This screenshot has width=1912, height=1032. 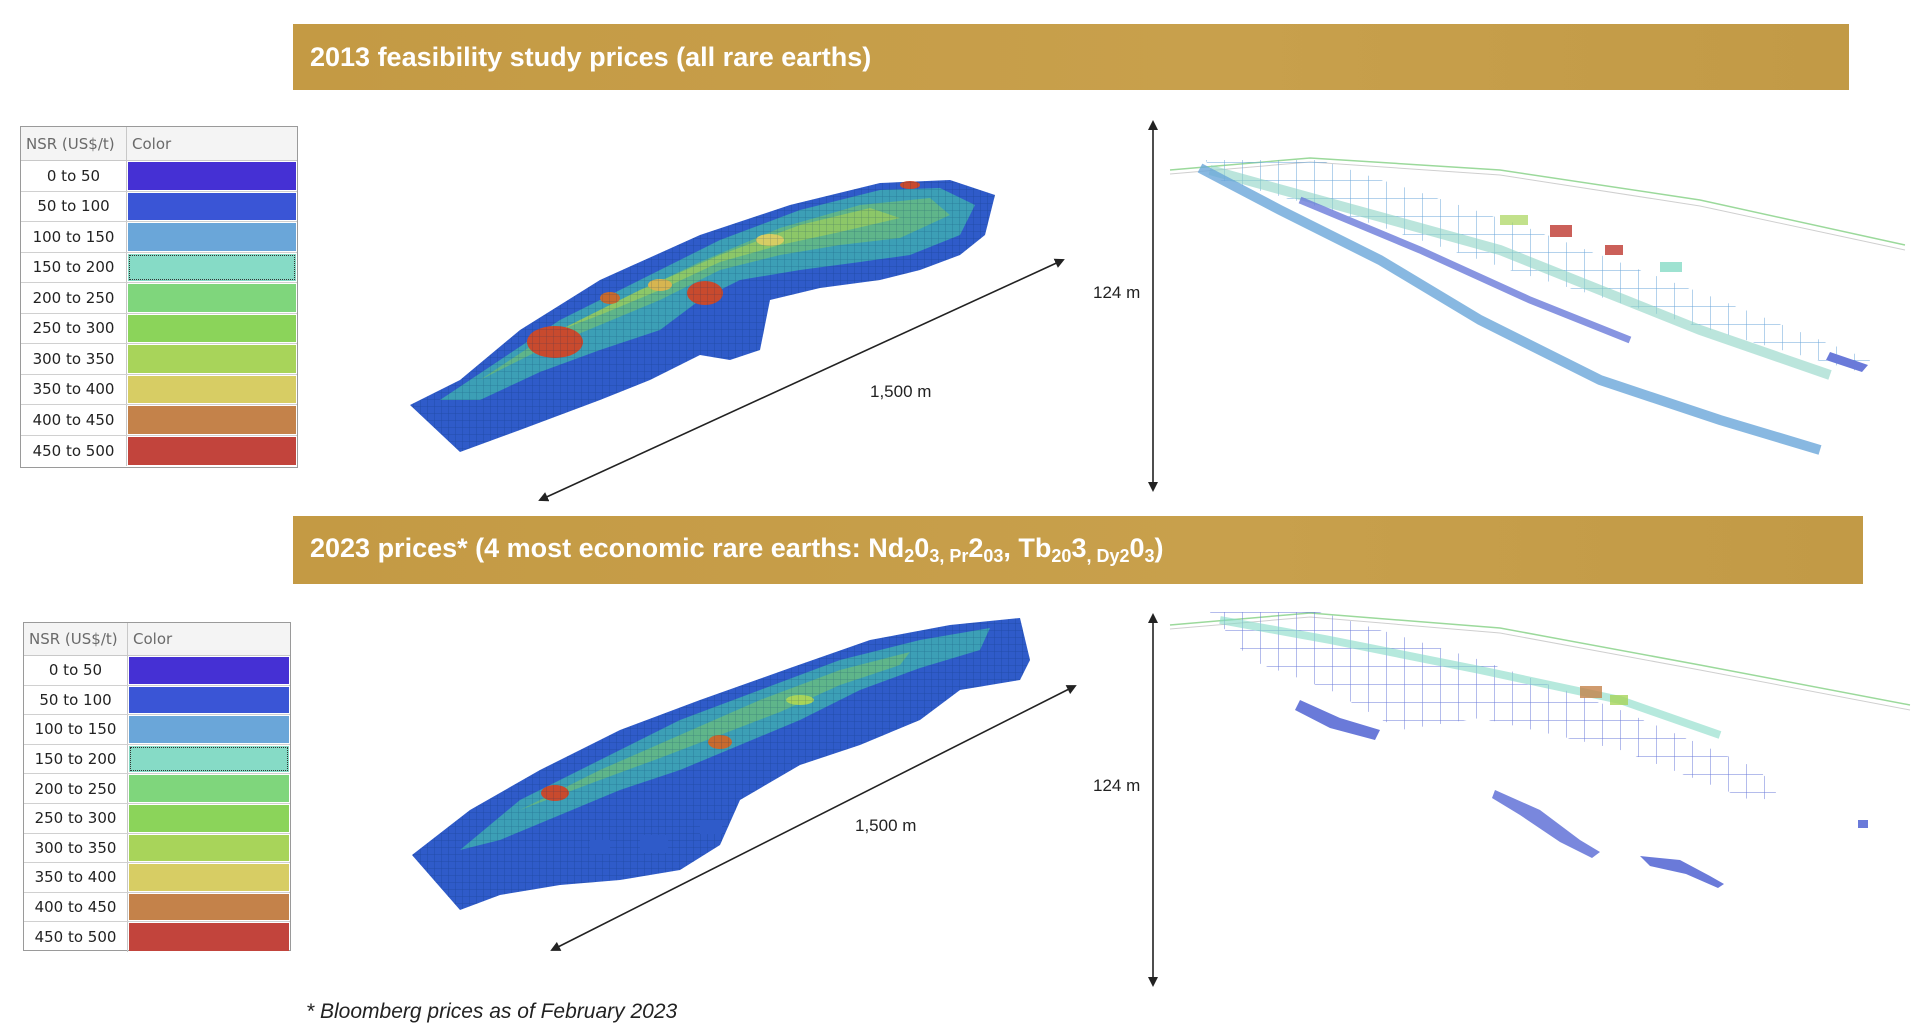 What do you see at coordinates (886, 825) in the screenshot?
I see `length-label-bottom: 1,500 m` at bounding box center [886, 825].